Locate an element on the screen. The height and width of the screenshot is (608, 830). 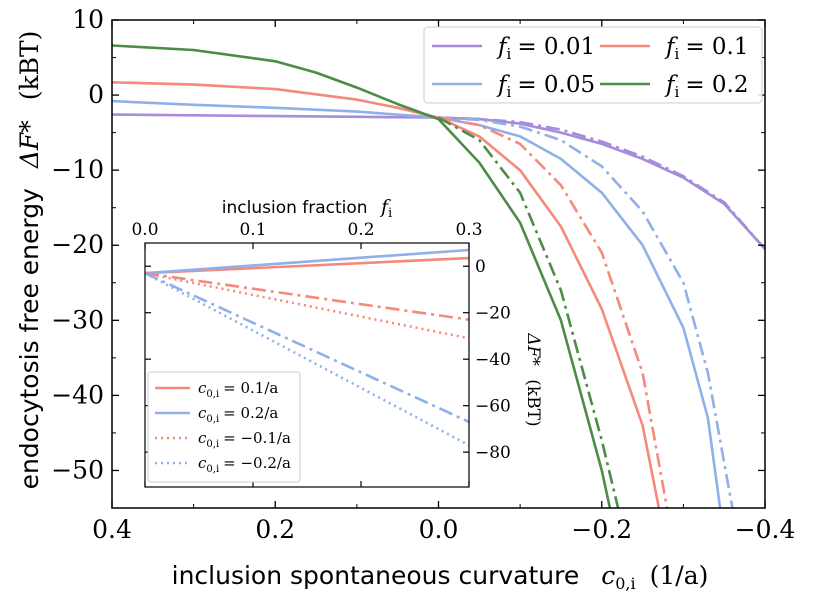
inset-y-tick-label: −40 is located at coordinates (493, 360).